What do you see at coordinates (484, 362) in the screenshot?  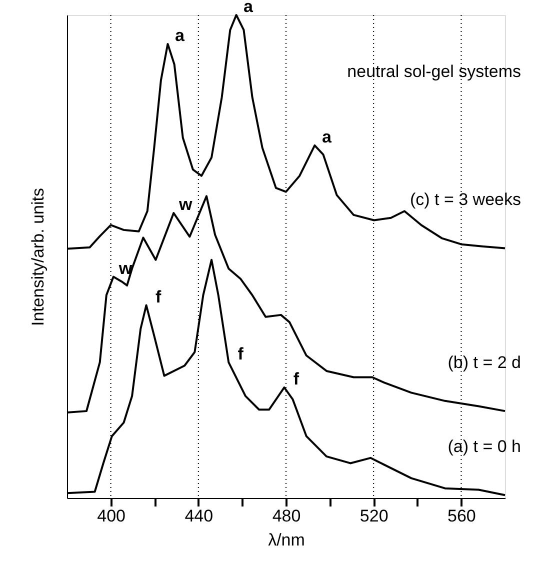 I see `series-label: (b) t = 2 d` at bounding box center [484, 362].